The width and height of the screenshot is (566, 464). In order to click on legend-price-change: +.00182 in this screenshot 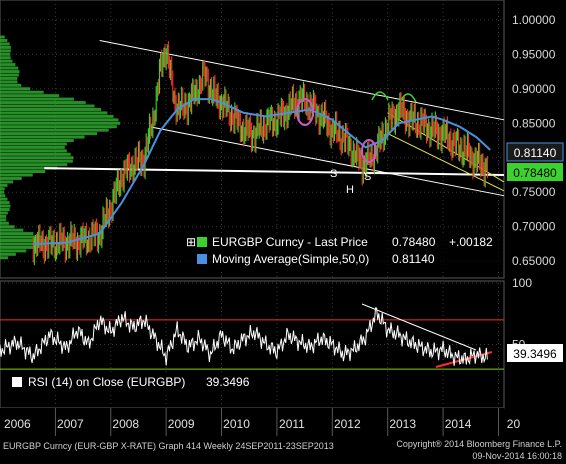, I will do `click(471, 242)`.